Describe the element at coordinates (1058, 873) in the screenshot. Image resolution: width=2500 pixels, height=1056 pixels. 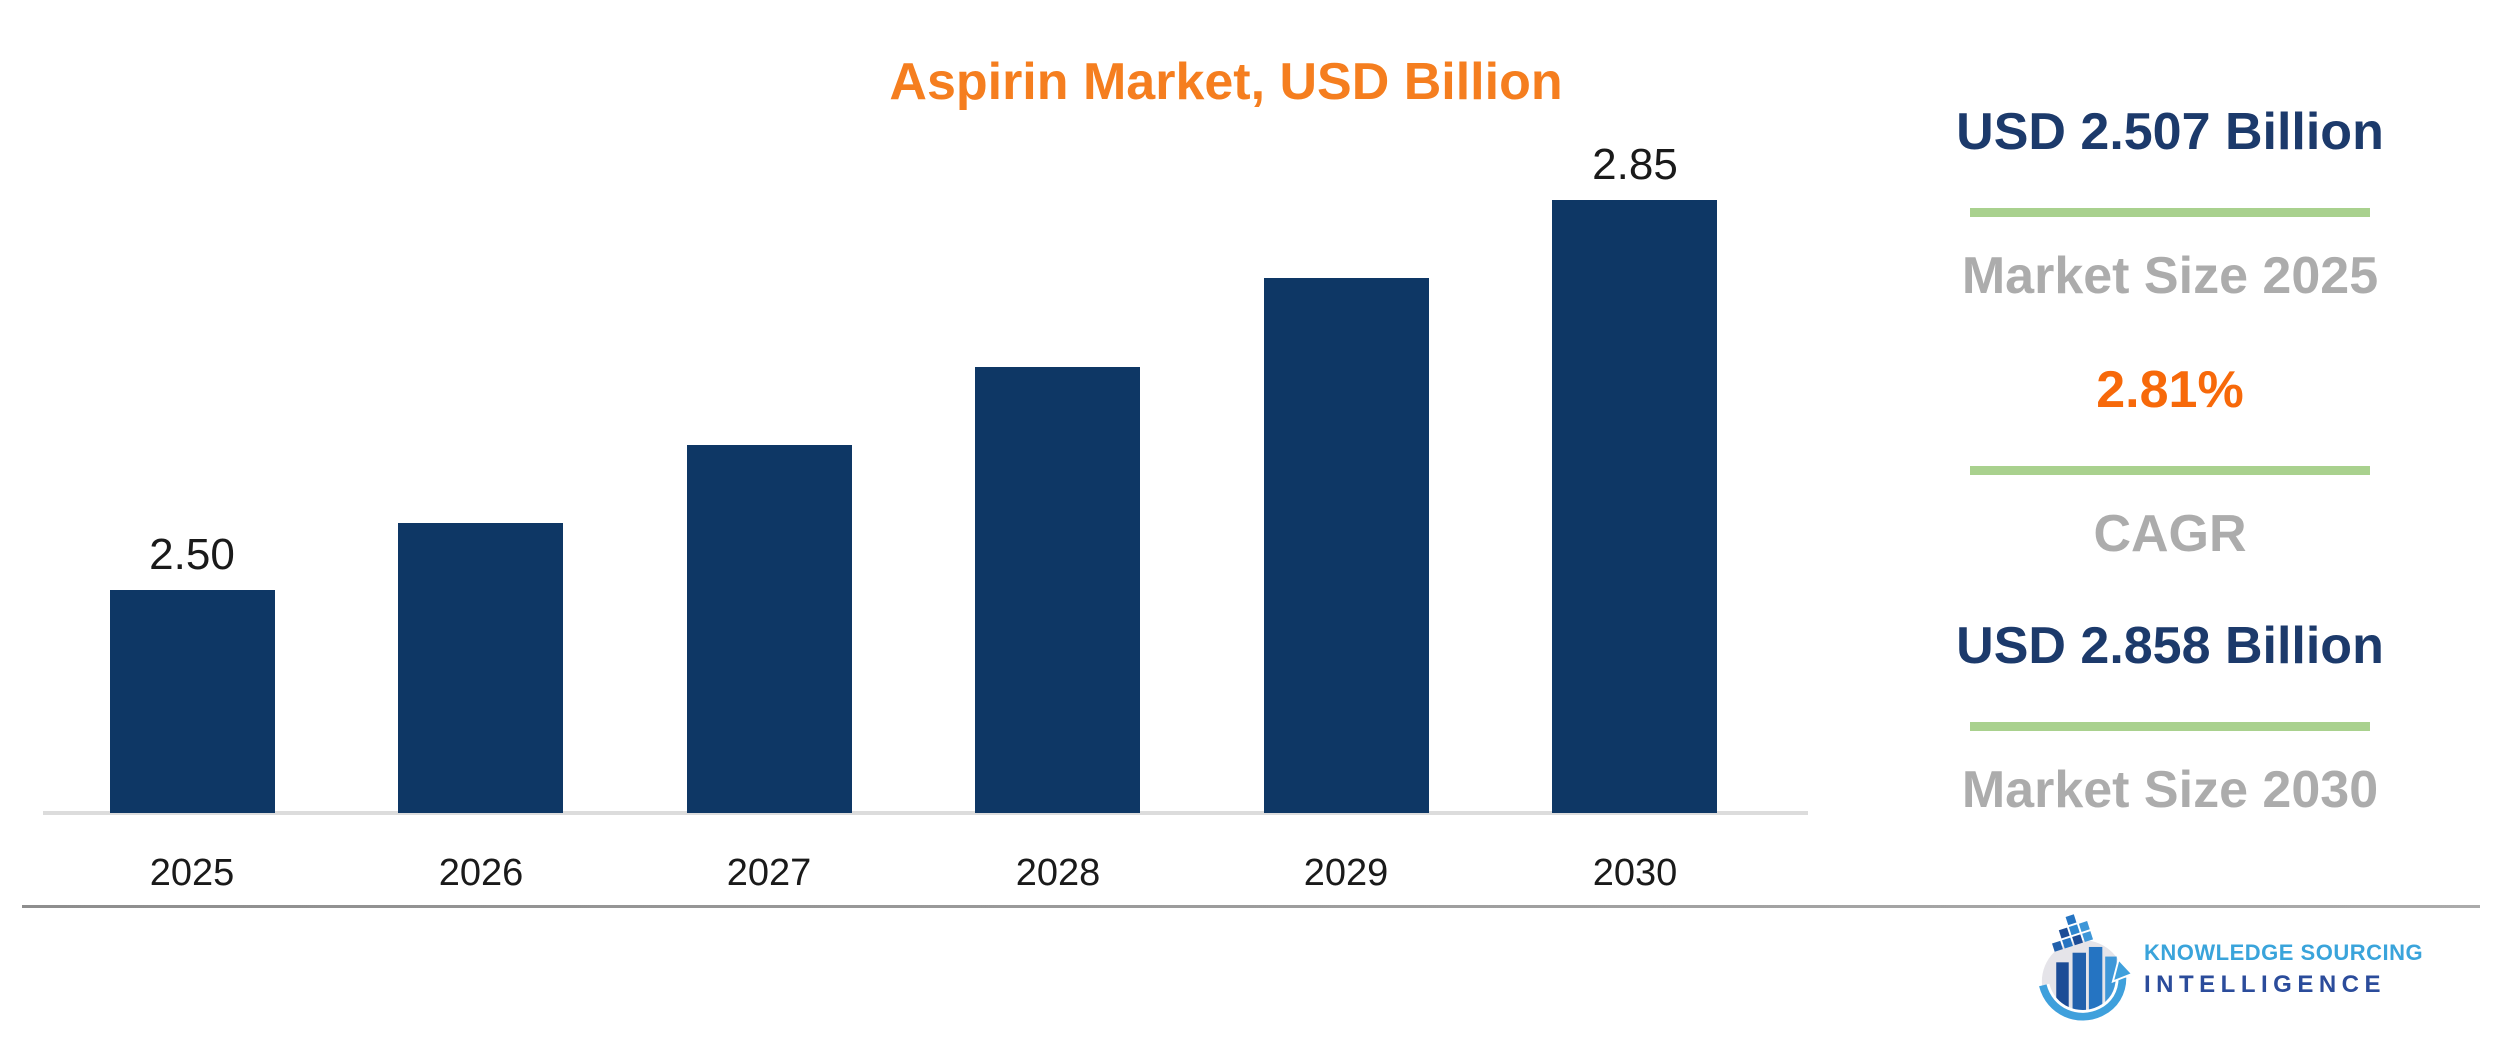
I see `x-axis-label: 2028` at that location.